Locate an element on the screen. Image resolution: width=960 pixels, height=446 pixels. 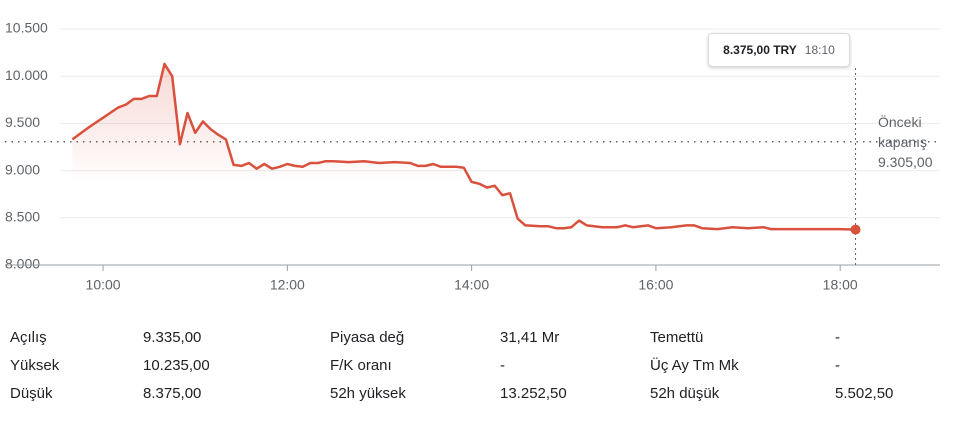
x-tick-label: 10:00 is located at coordinates (103, 285).